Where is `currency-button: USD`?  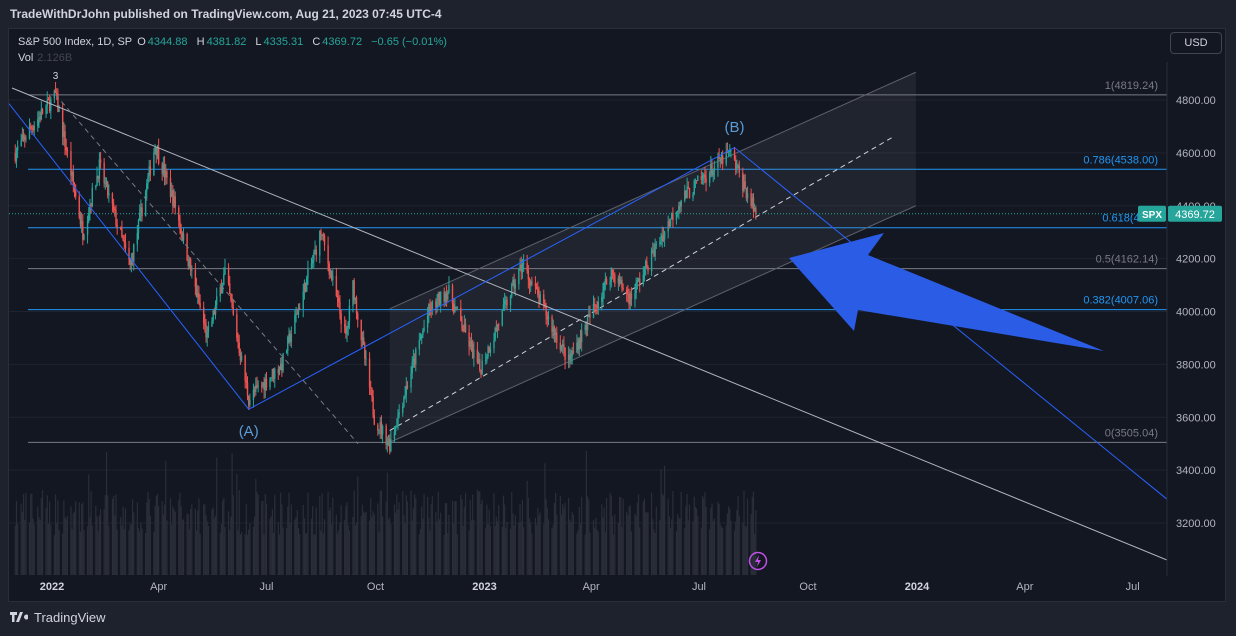
currency-button: USD is located at coordinates (1196, 43).